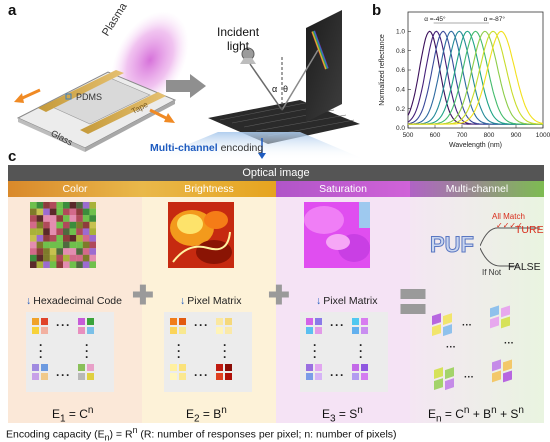 The width and height of the screenshot is (550, 442). Describe the element at coordinates (516, 135) in the screenshot. I see `x-tick-label: 900` at that location.